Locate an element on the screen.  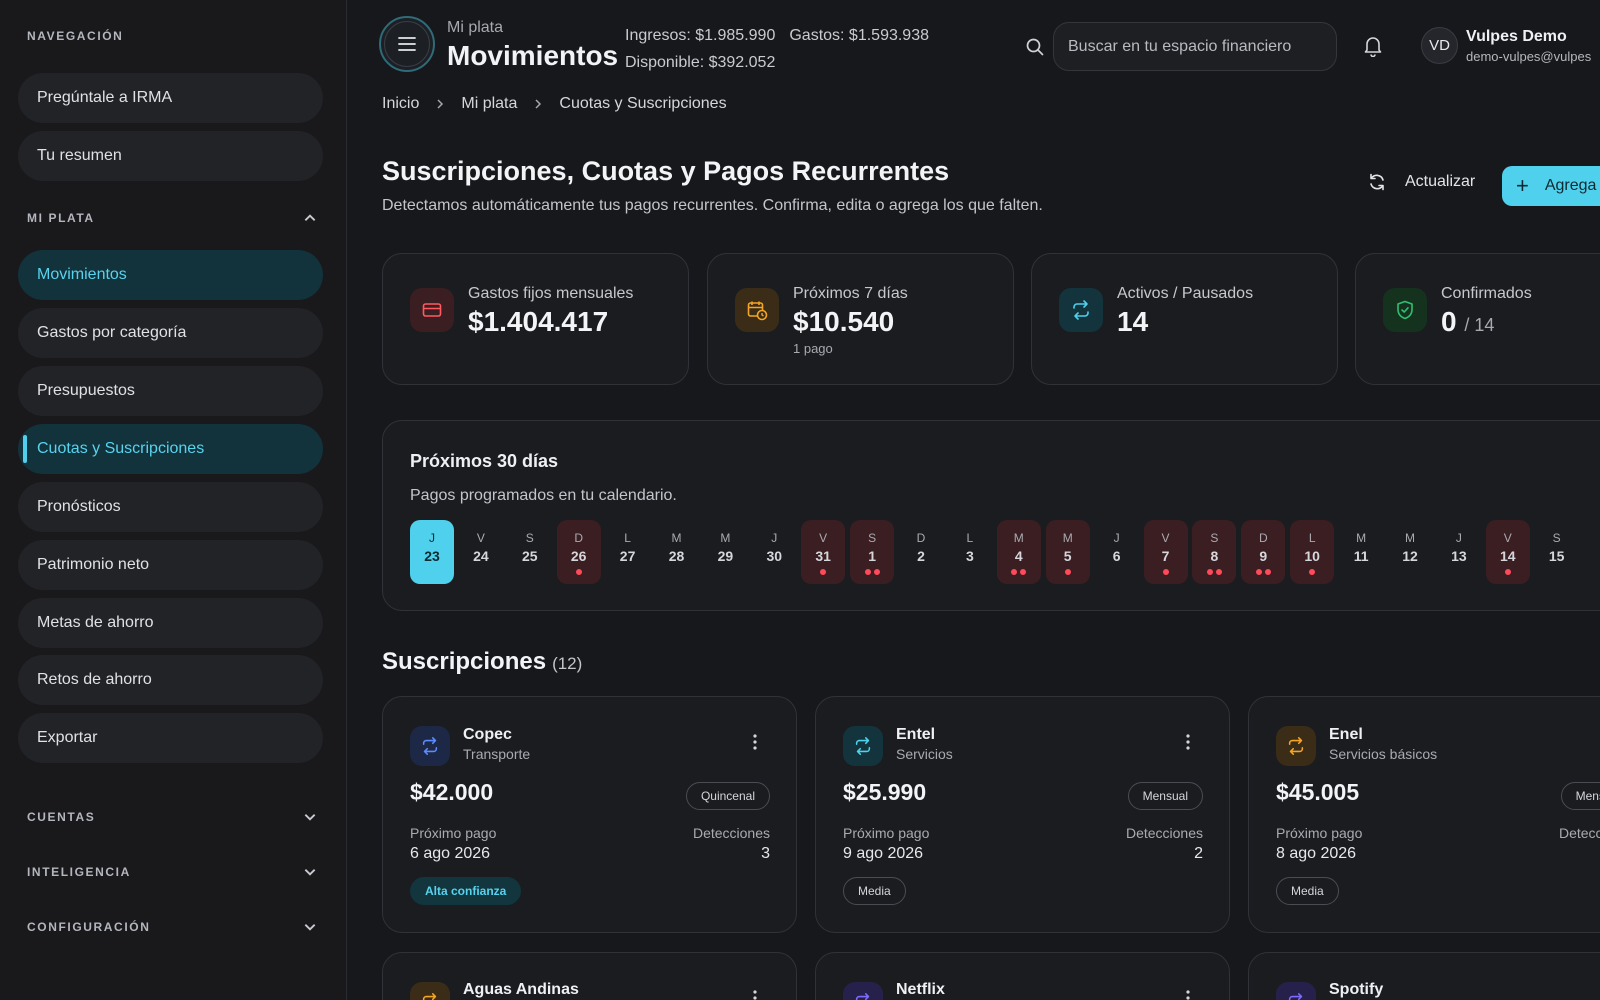
notifications-bell-icon is located at coordinates (1373, 46).